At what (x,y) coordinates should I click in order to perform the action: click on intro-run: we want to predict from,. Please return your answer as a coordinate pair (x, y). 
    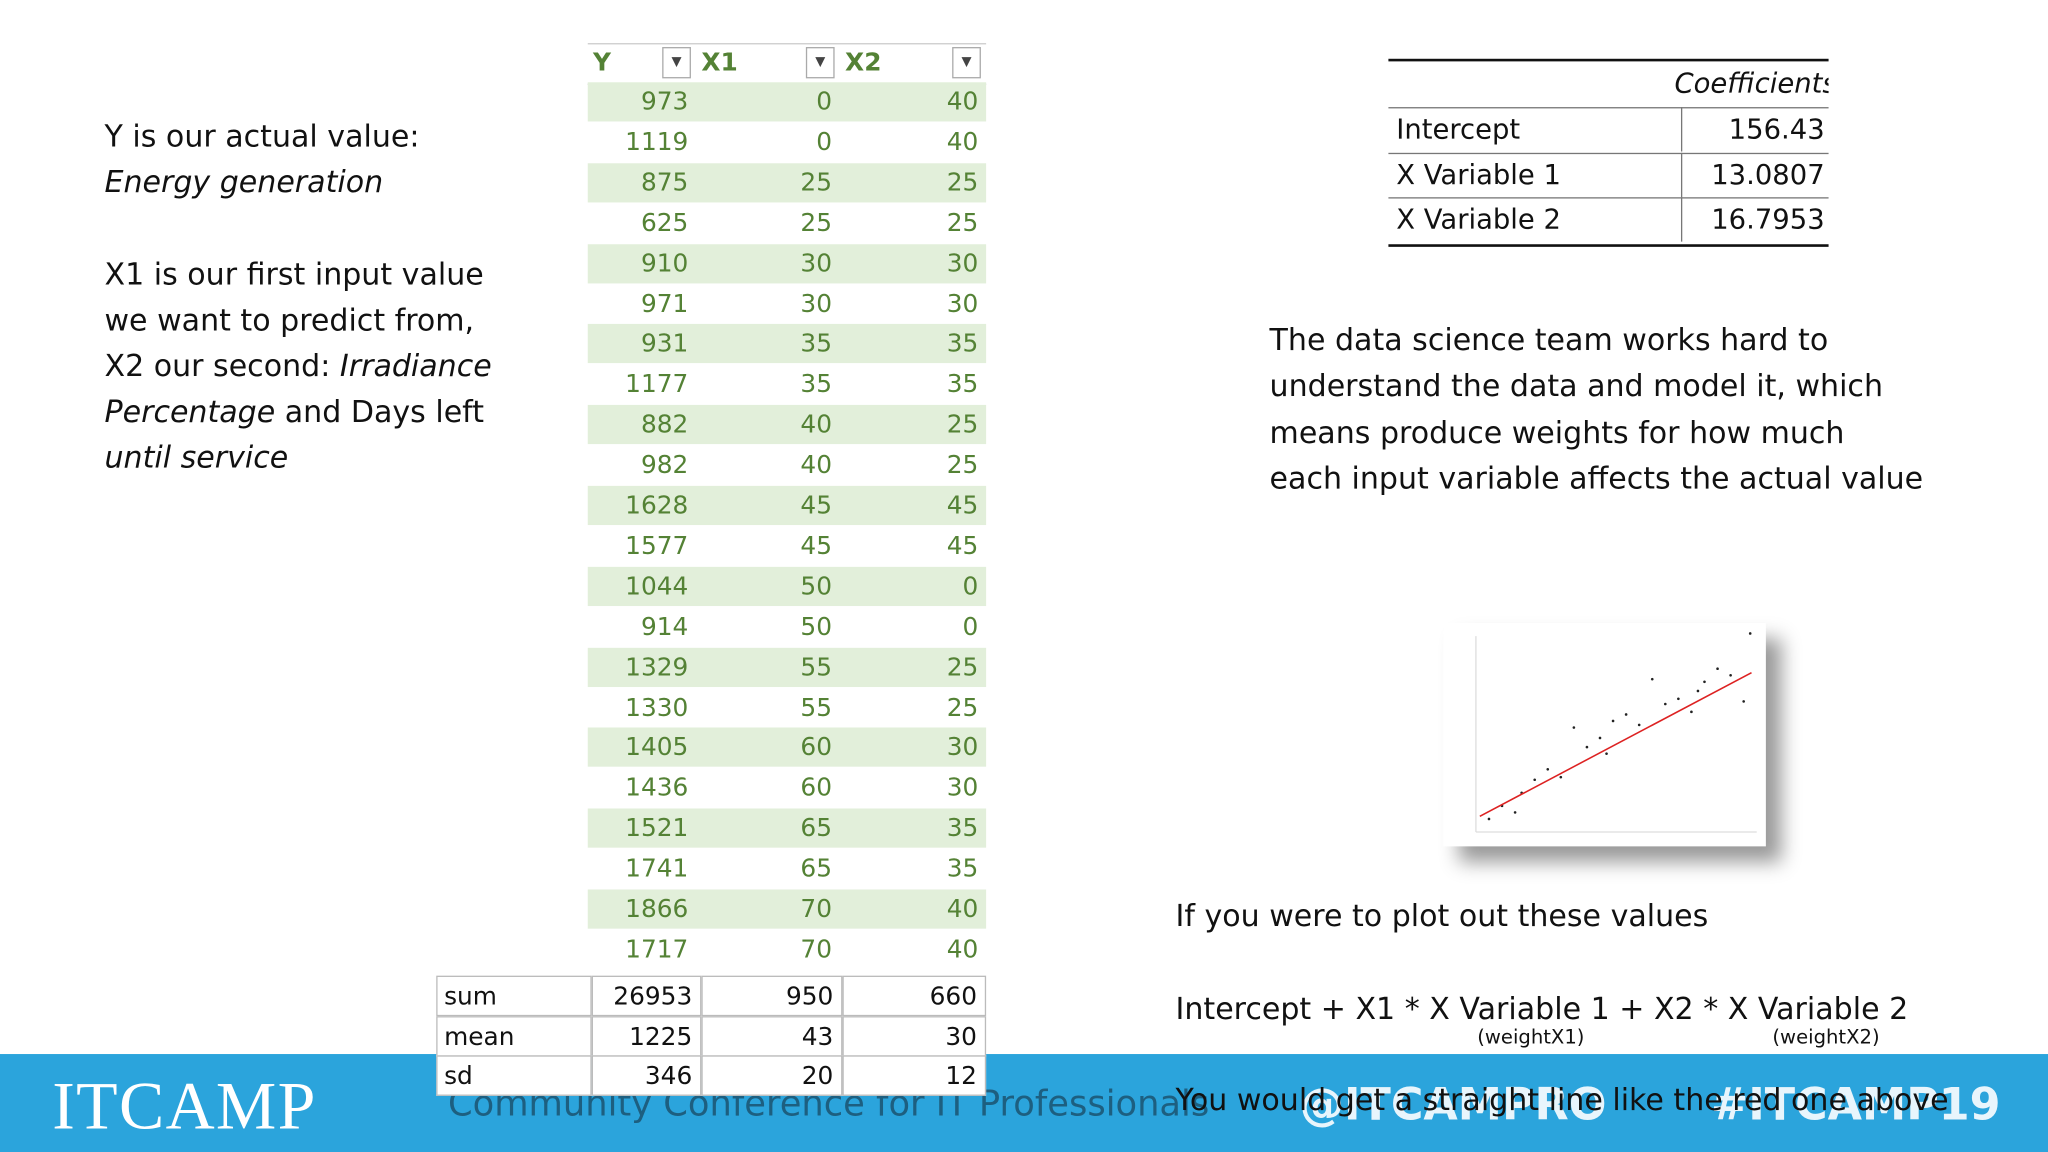
    Looking at the image, I should click on (289, 321).